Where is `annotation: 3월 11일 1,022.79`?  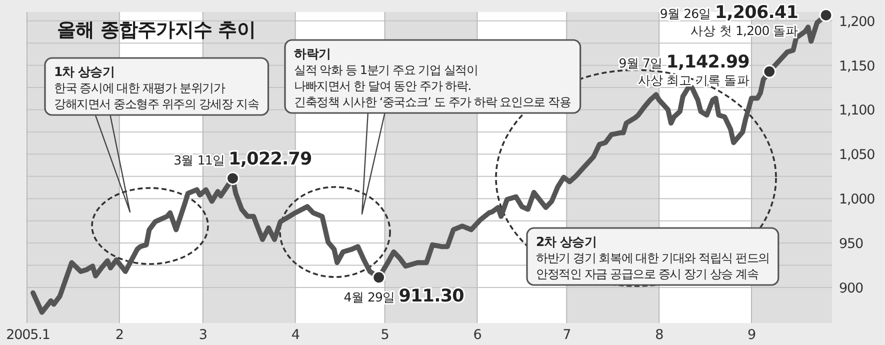 annotation: 3월 11일 1,022.79 is located at coordinates (243, 159).